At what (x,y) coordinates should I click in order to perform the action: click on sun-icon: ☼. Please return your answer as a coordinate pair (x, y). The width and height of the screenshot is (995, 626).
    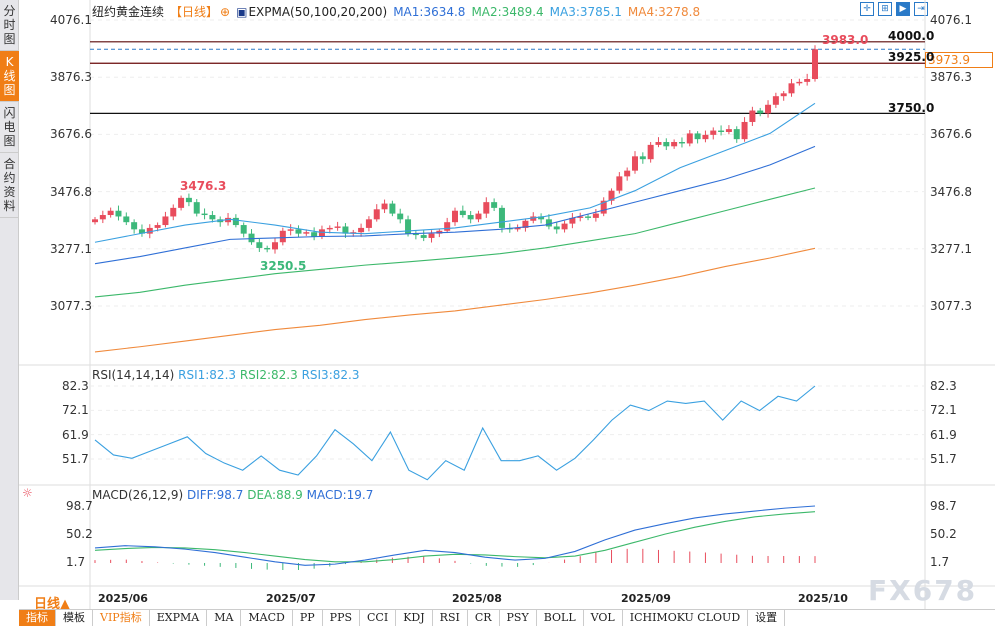
    Looking at the image, I should click on (27, 493).